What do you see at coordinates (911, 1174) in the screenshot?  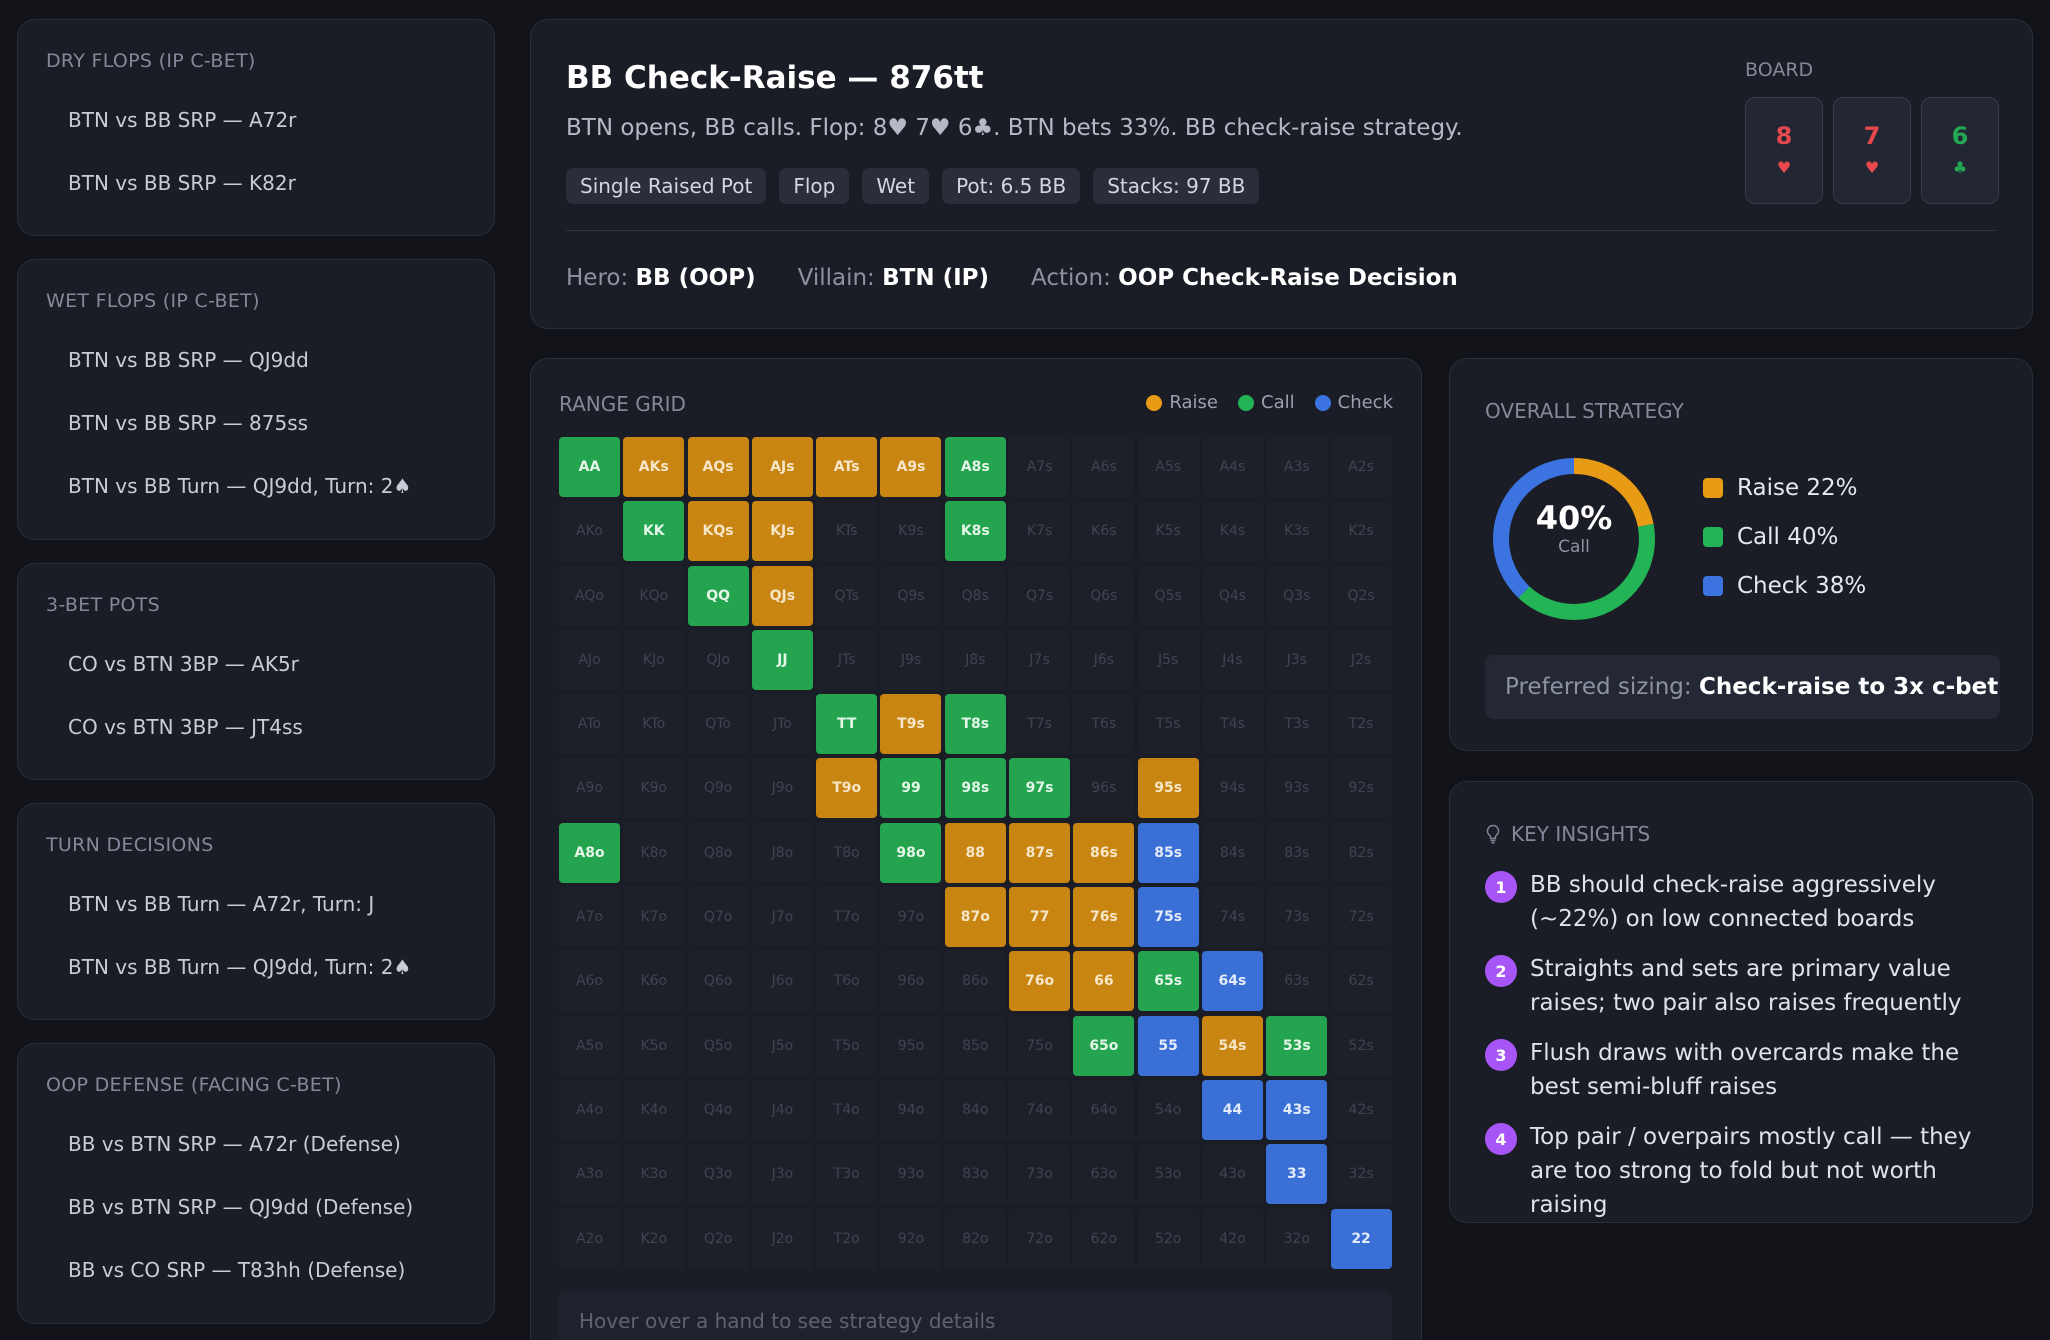 I see `hand-cell-93o: 93o` at bounding box center [911, 1174].